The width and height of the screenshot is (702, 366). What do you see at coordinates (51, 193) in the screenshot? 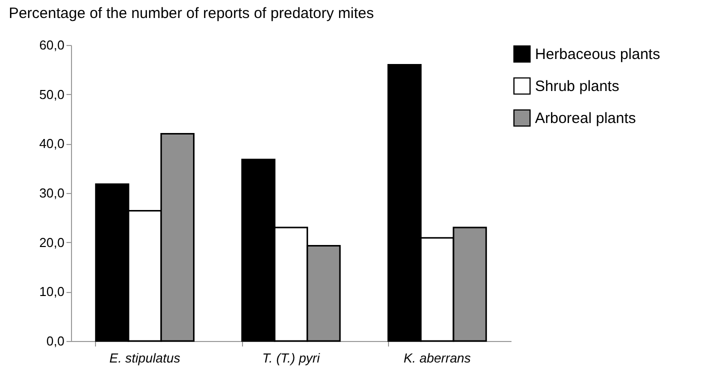
I see `y-tick-label: 30,0` at bounding box center [51, 193].